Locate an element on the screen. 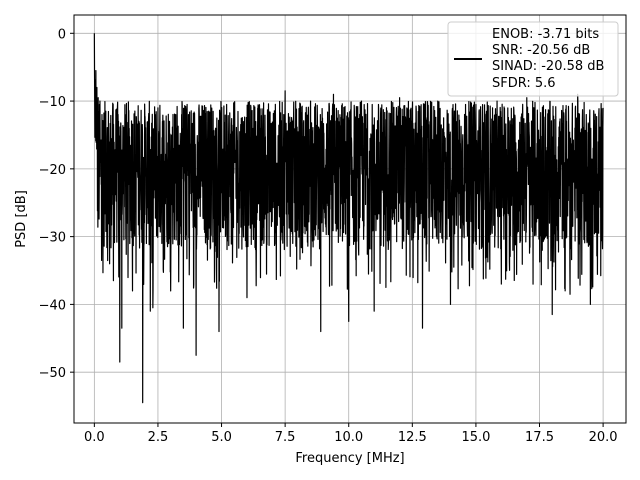 This screenshot has width=640, height=480. legend-box is located at coordinates (533, 59).